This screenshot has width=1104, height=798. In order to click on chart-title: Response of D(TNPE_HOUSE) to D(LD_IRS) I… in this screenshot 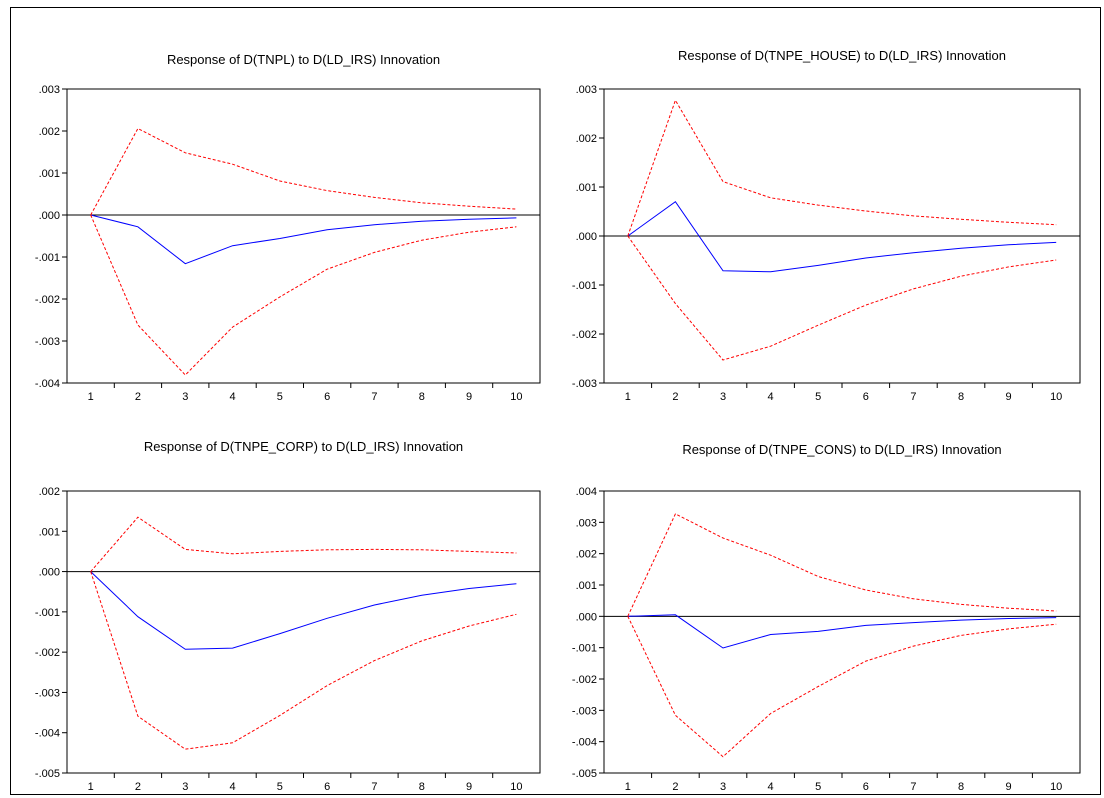, I will do `click(842, 55)`.